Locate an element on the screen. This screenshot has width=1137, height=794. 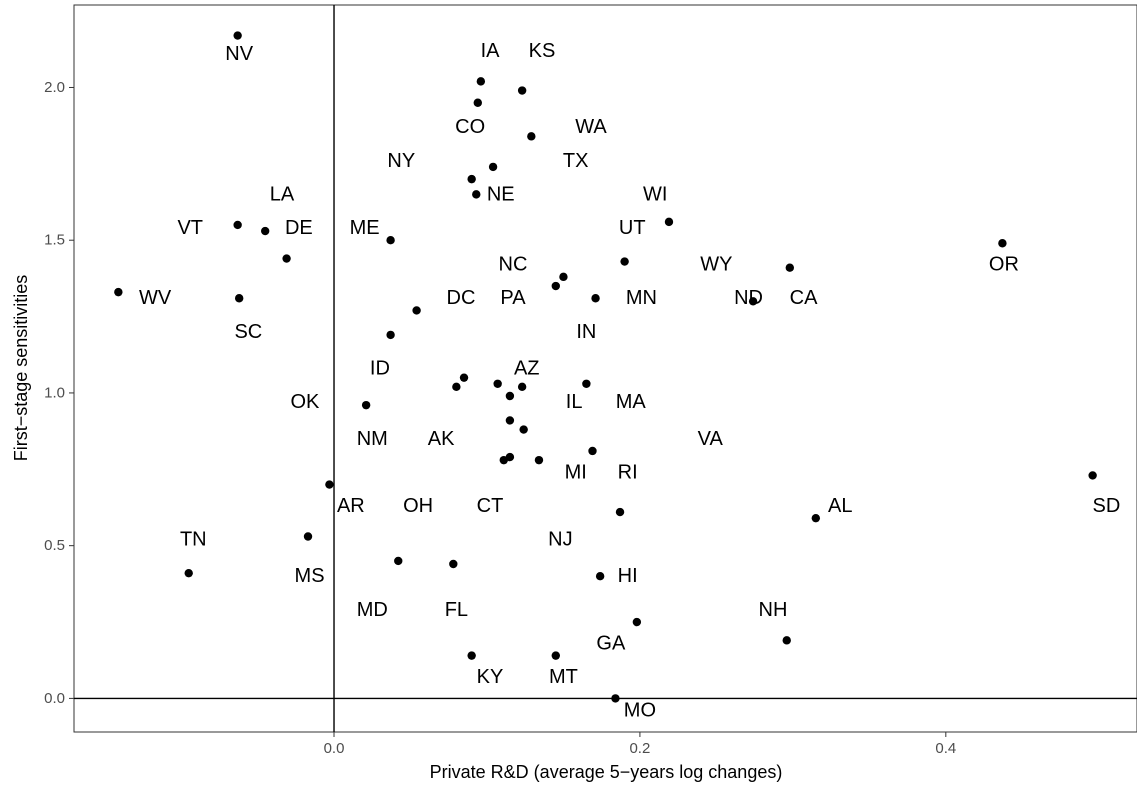
state-label: GA is located at coordinates (611, 643).